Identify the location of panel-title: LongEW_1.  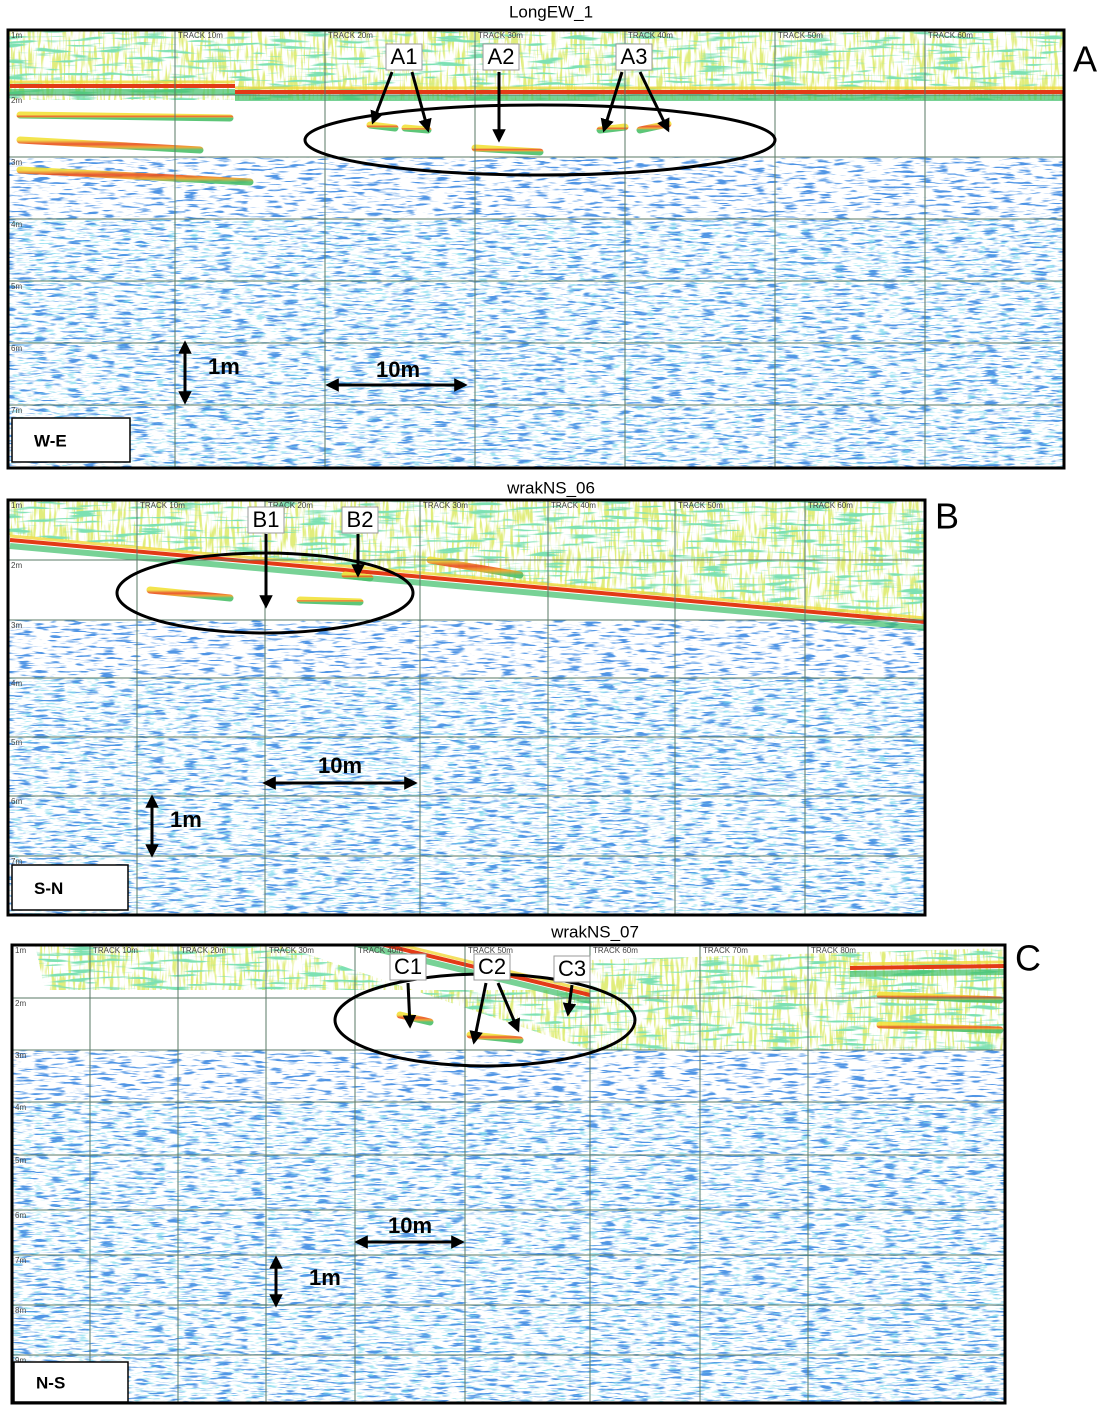
(551, 11).